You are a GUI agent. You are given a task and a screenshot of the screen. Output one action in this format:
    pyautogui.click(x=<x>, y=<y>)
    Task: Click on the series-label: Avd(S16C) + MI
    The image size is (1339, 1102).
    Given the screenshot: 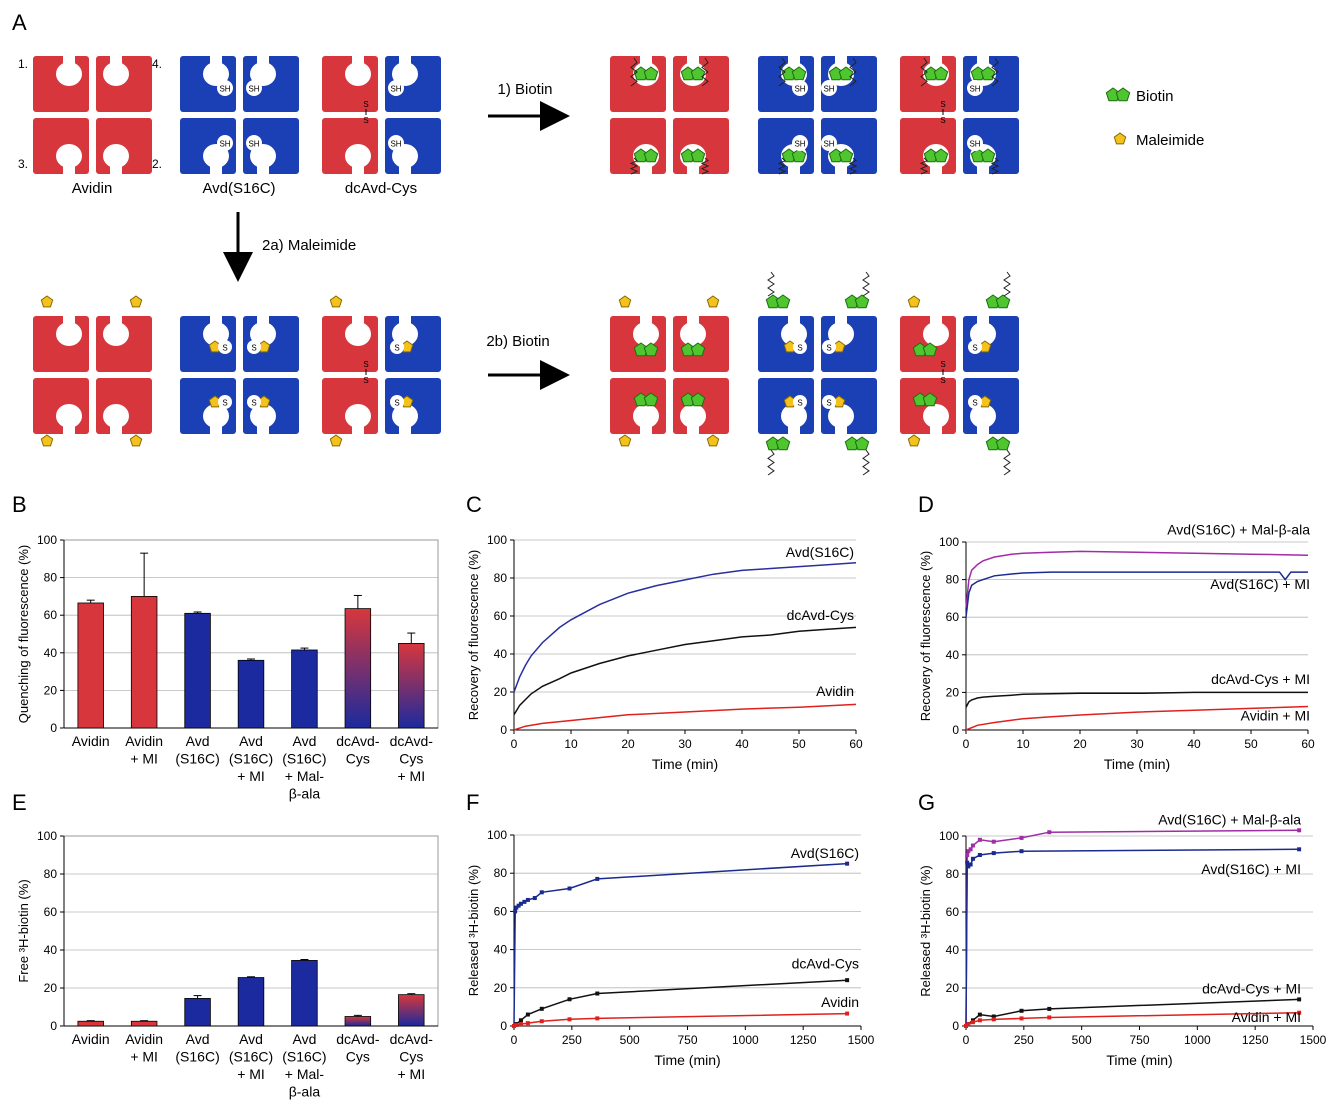 What is the action you would take?
    pyautogui.click(x=1260, y=584)
    